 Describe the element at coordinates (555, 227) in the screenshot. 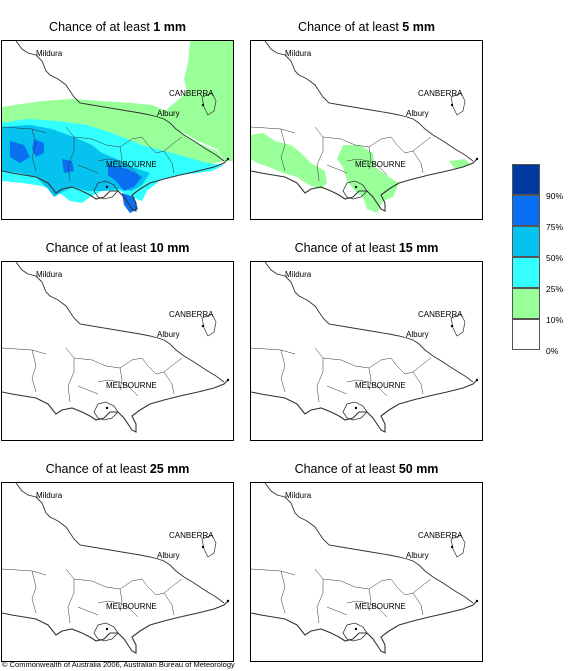

I see `legend-label-75: 75%` at that location.